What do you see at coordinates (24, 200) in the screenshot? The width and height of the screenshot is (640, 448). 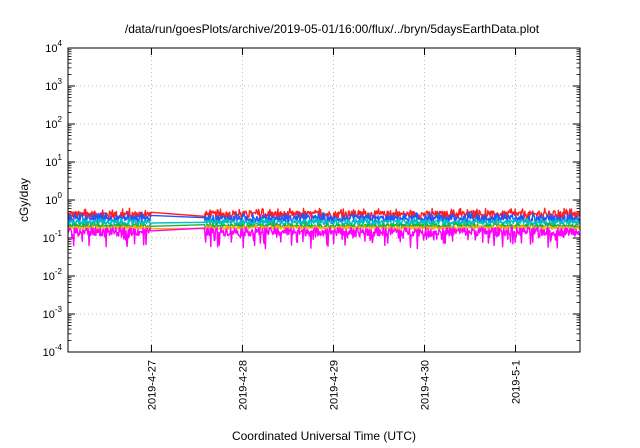 I see `y-axis-label: cGy/day` at bounding box center [24, 200].